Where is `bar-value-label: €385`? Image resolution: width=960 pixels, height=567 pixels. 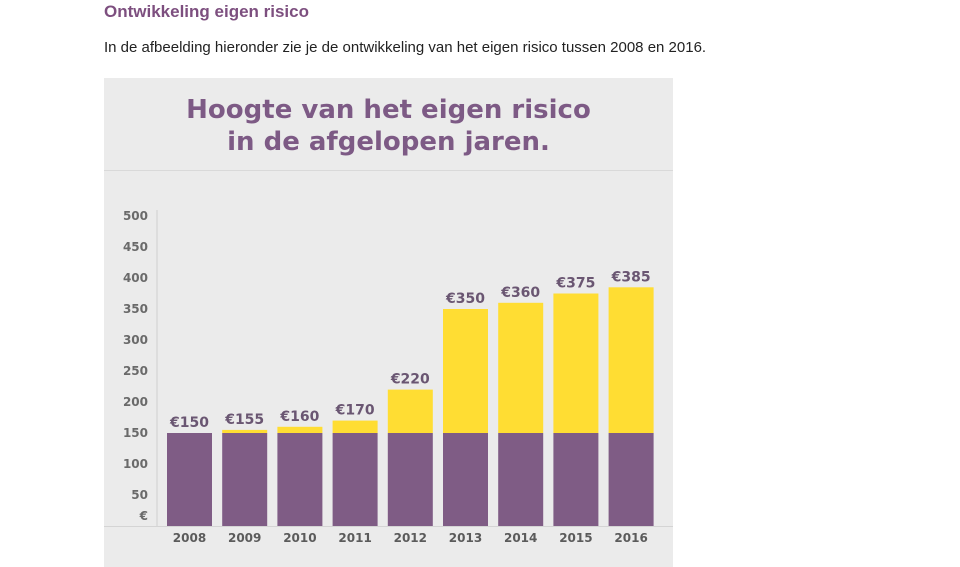
bar-value-label: €385 is located at coordinates (631, 277).